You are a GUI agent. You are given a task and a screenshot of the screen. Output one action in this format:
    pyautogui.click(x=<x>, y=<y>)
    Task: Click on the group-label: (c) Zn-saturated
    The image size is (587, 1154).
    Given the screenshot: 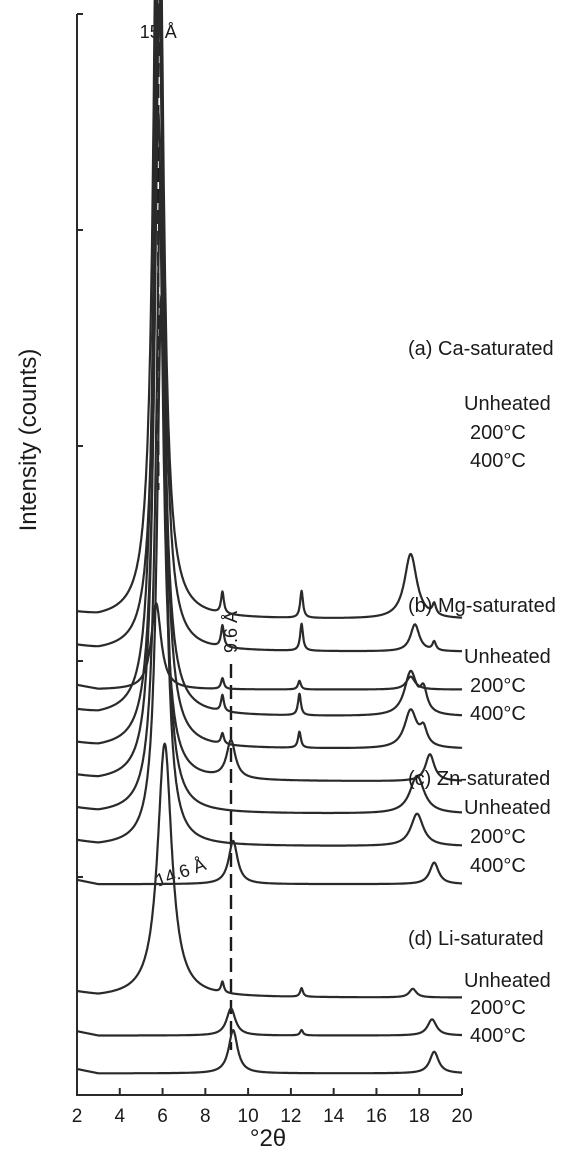 What is the action you would take?
    pyautogui.click(x=479, y=779)
    